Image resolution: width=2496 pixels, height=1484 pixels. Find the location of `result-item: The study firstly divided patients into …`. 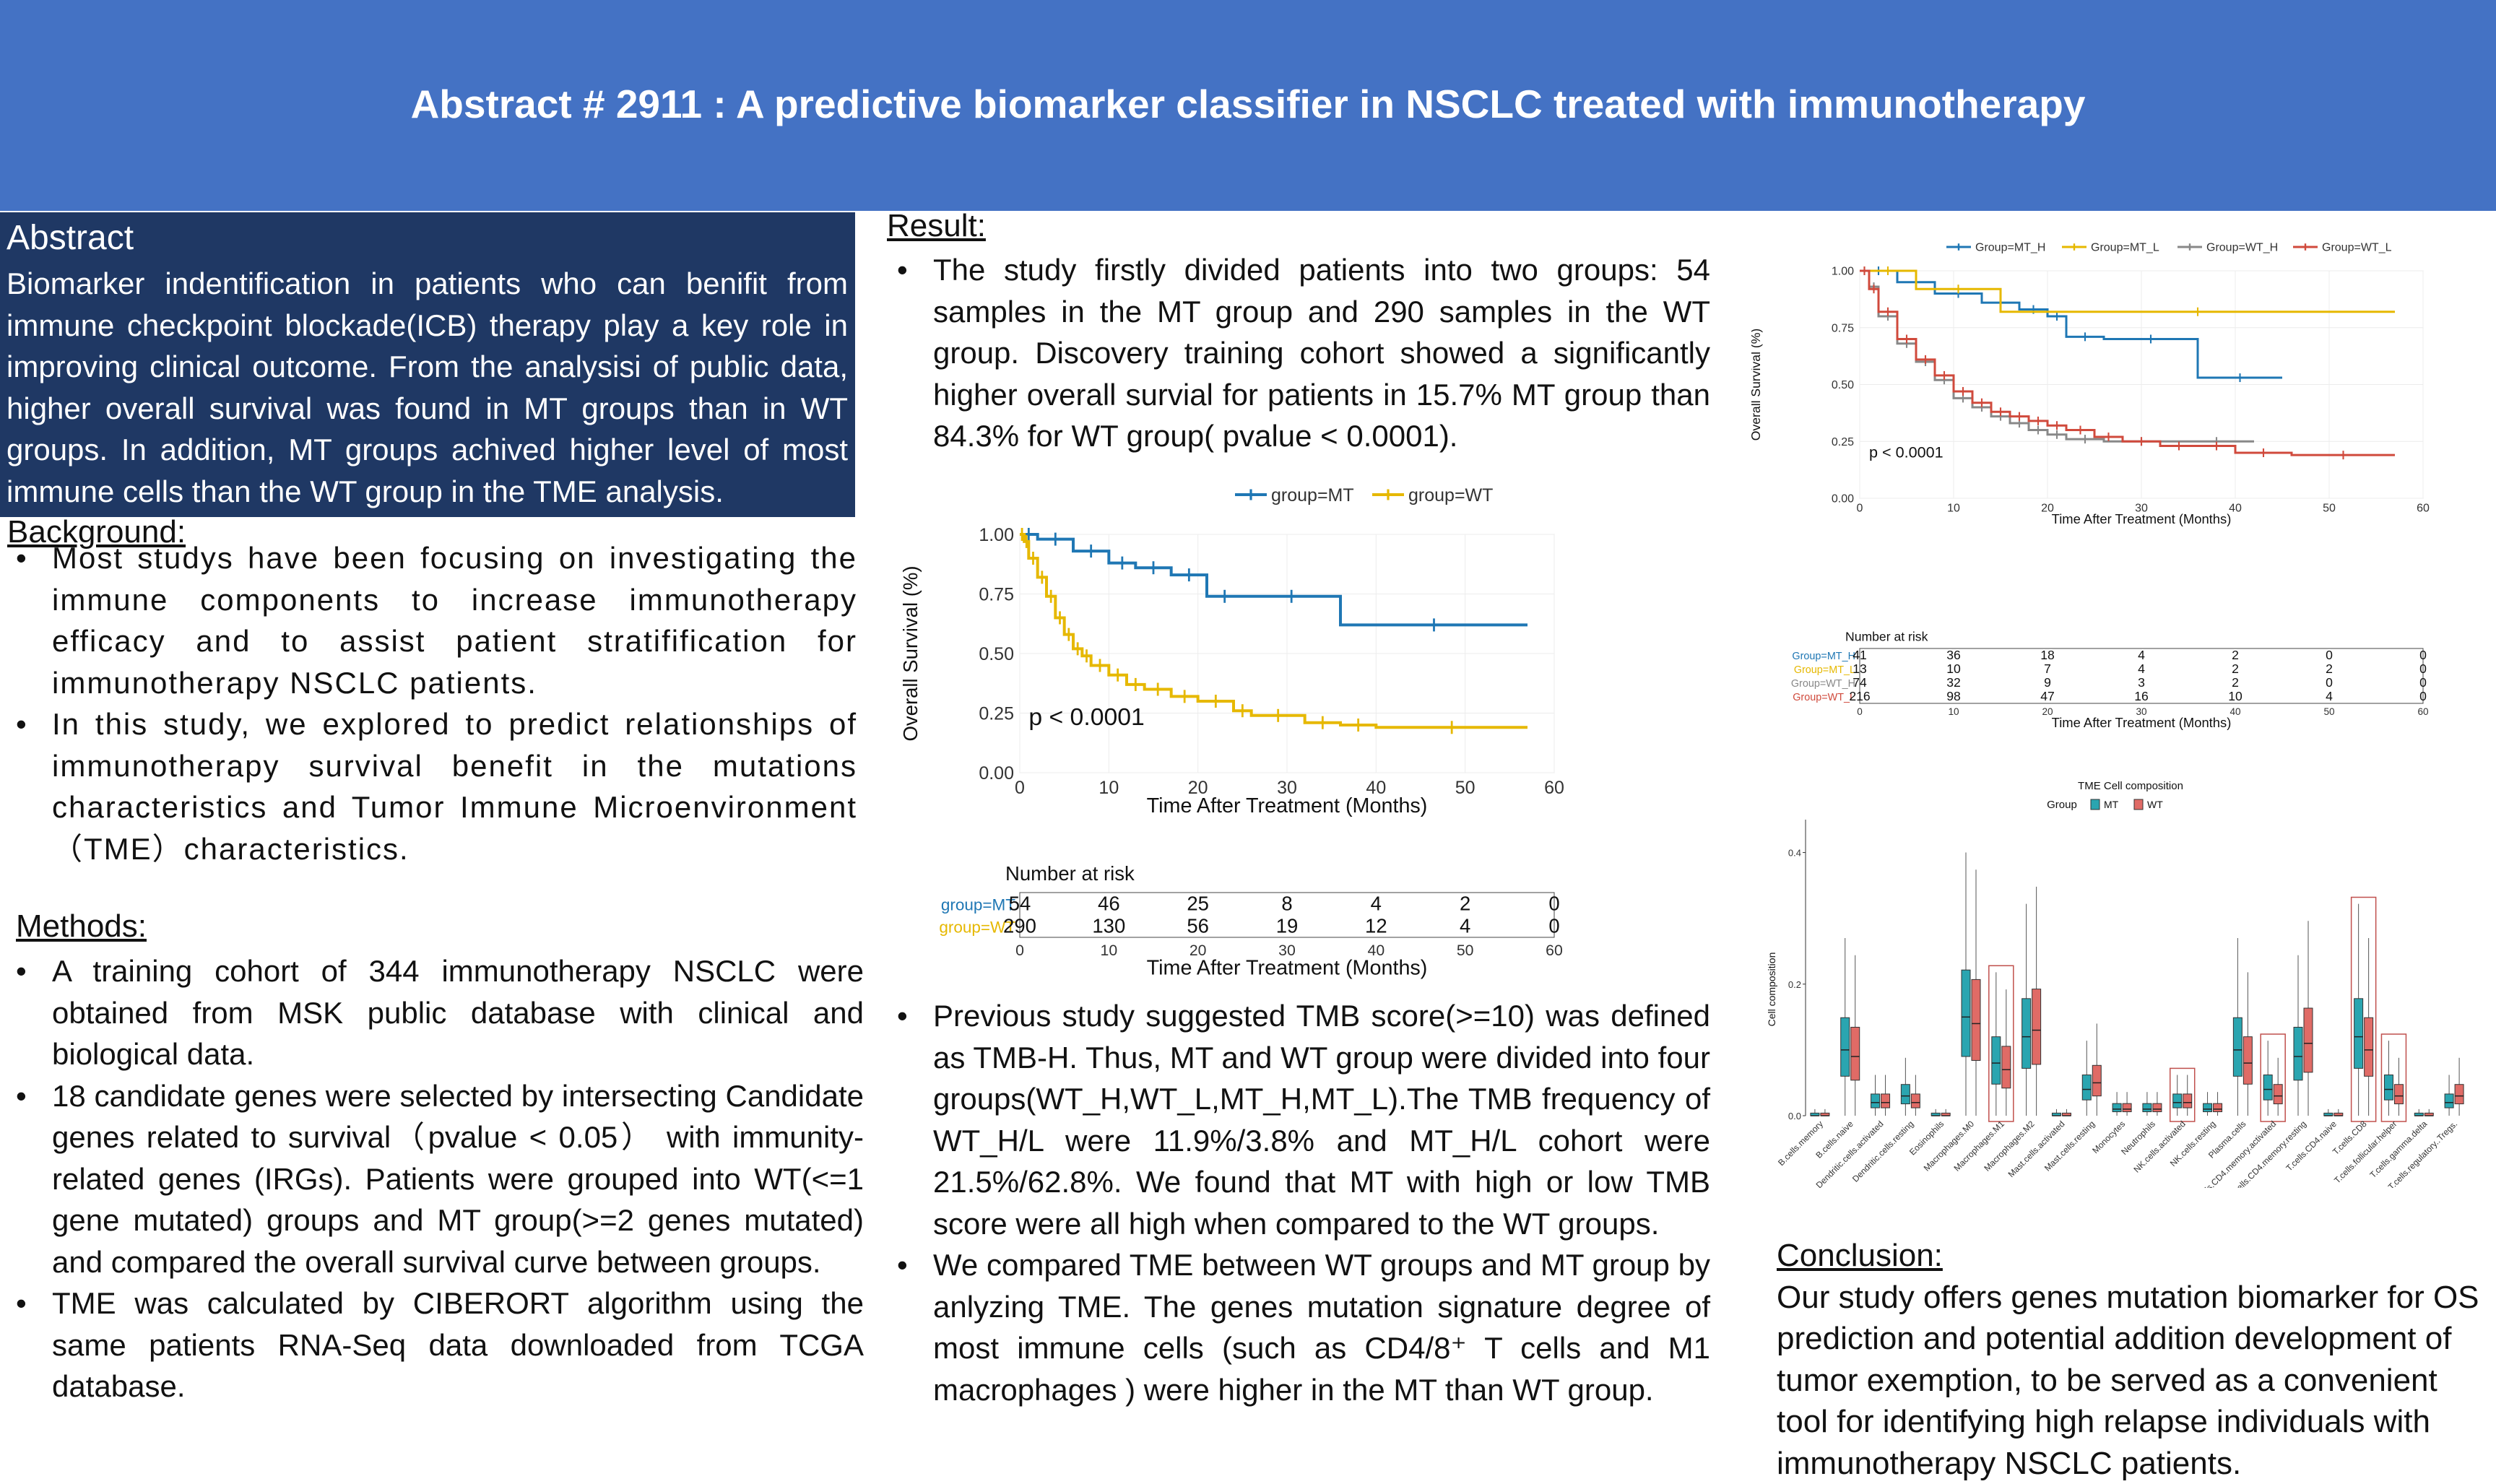

result-item: The study firstly divided patients into … is located at coordinates (1299, 353).